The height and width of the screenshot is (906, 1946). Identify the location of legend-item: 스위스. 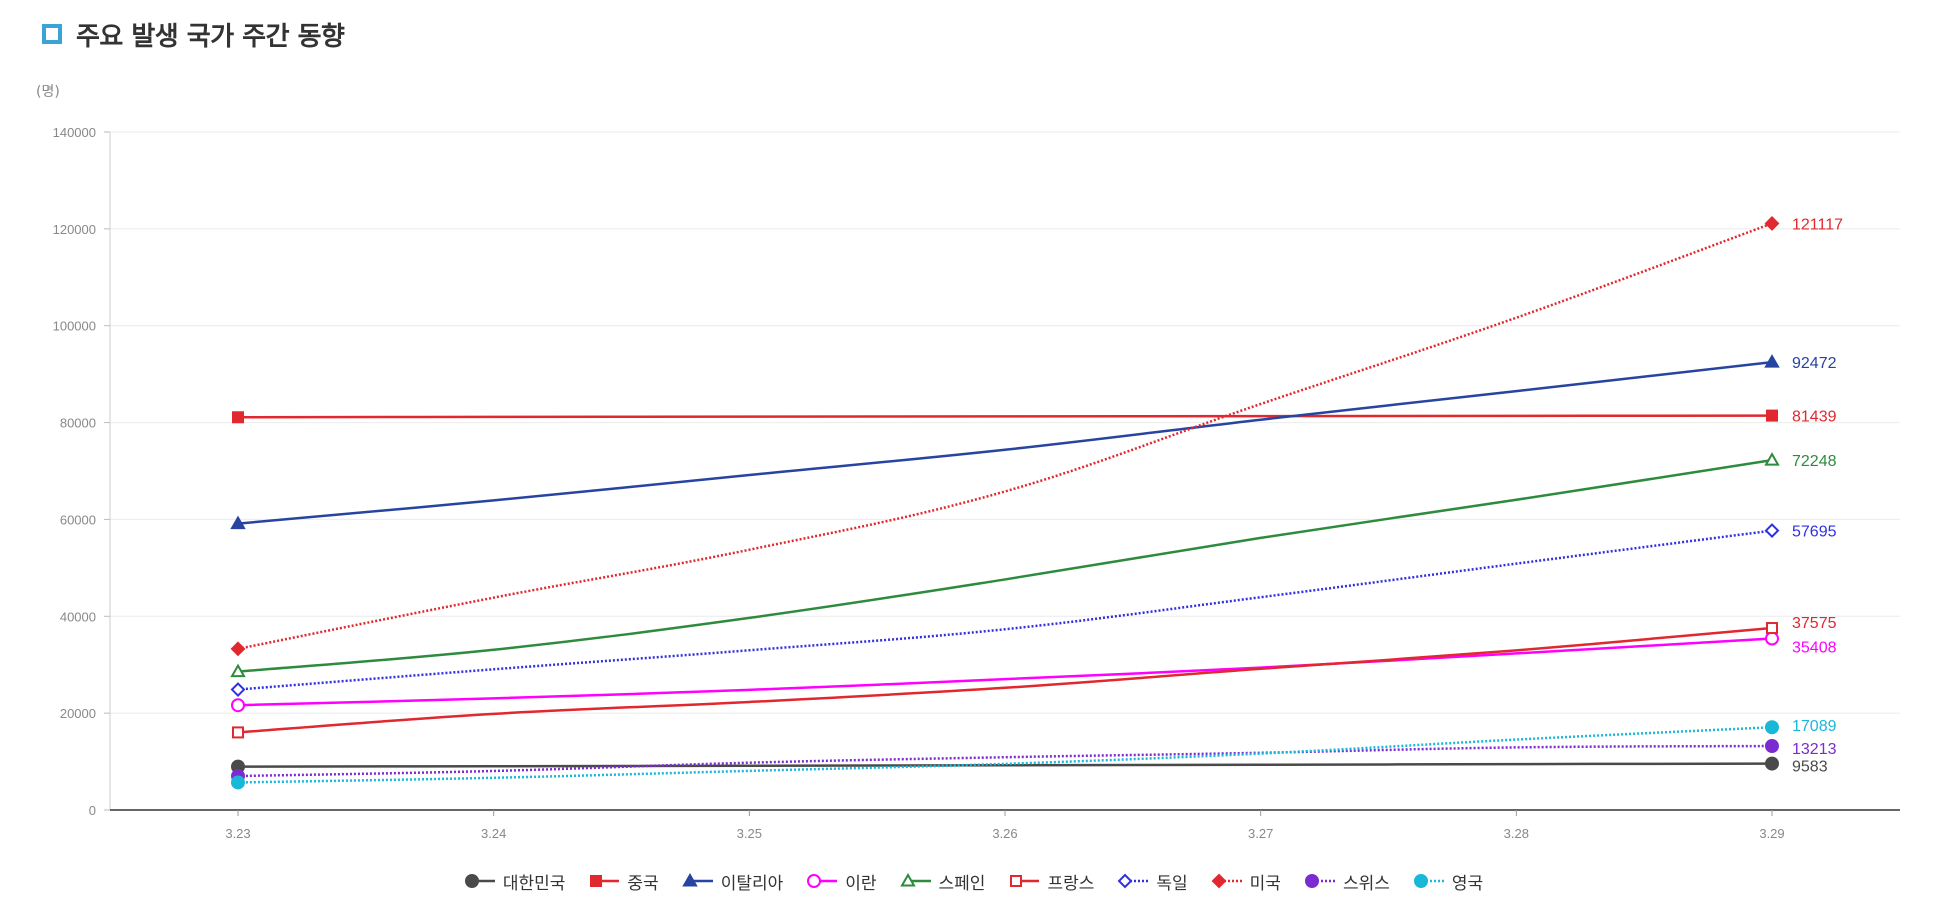
(1346, 881).